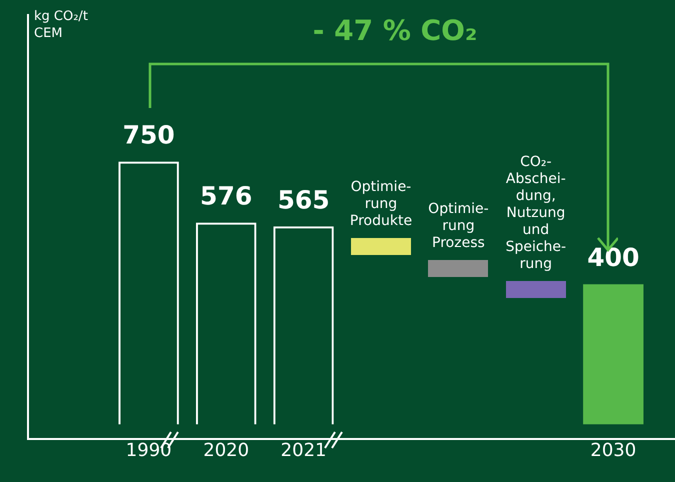  Describe the element at coordinates (303, 450) in the screenshot. I see `x-tick-label: 2021` at that location.